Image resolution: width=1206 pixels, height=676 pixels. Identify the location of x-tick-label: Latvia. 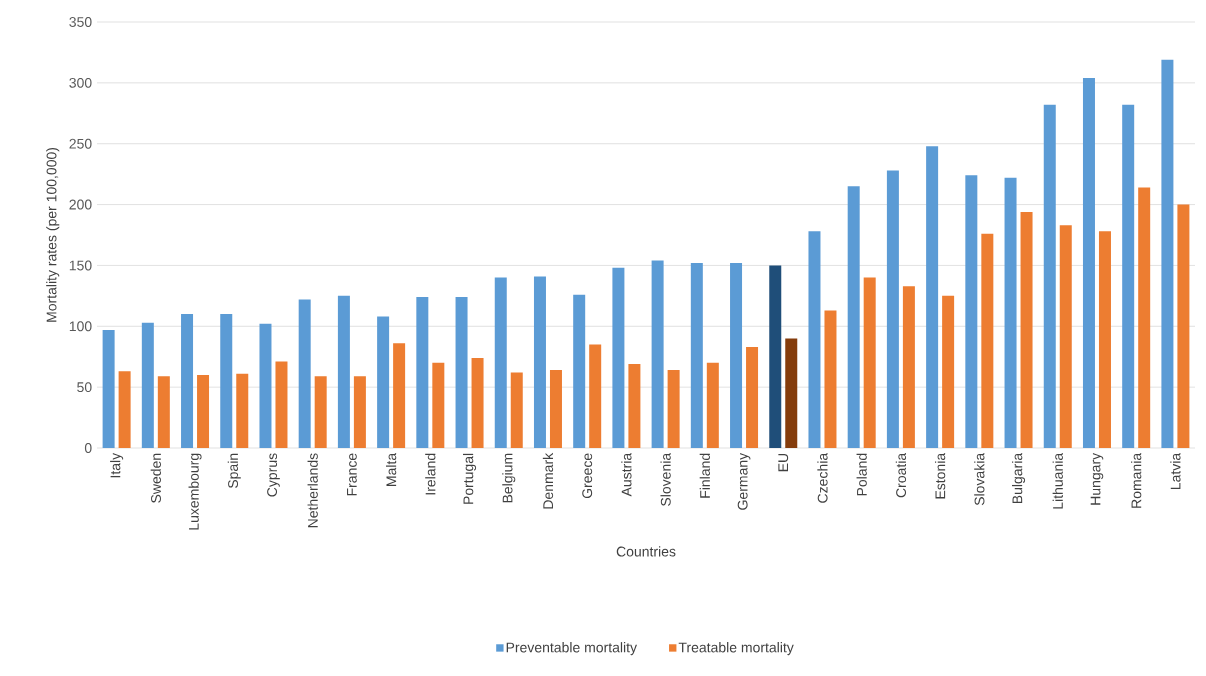
(1175, 471).